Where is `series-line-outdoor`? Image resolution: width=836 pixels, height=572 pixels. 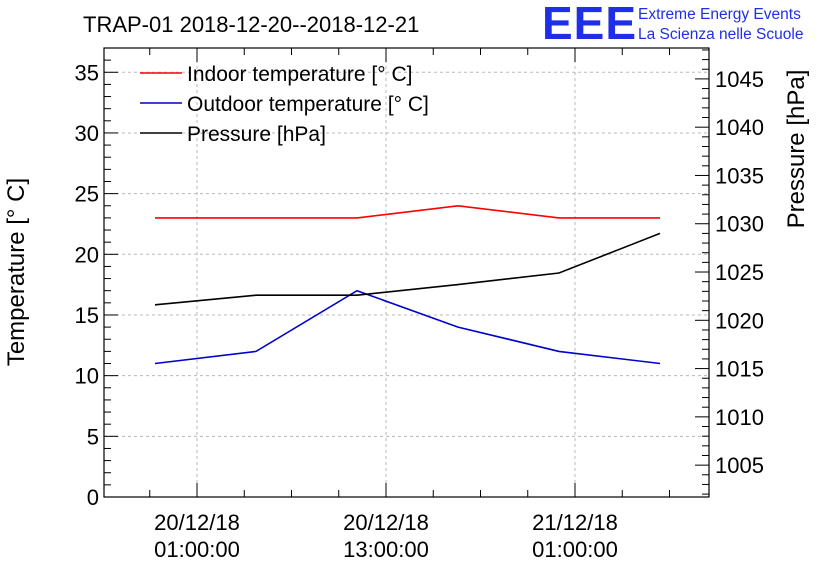
series-line-outdoor is located at coordinates (407, 327).